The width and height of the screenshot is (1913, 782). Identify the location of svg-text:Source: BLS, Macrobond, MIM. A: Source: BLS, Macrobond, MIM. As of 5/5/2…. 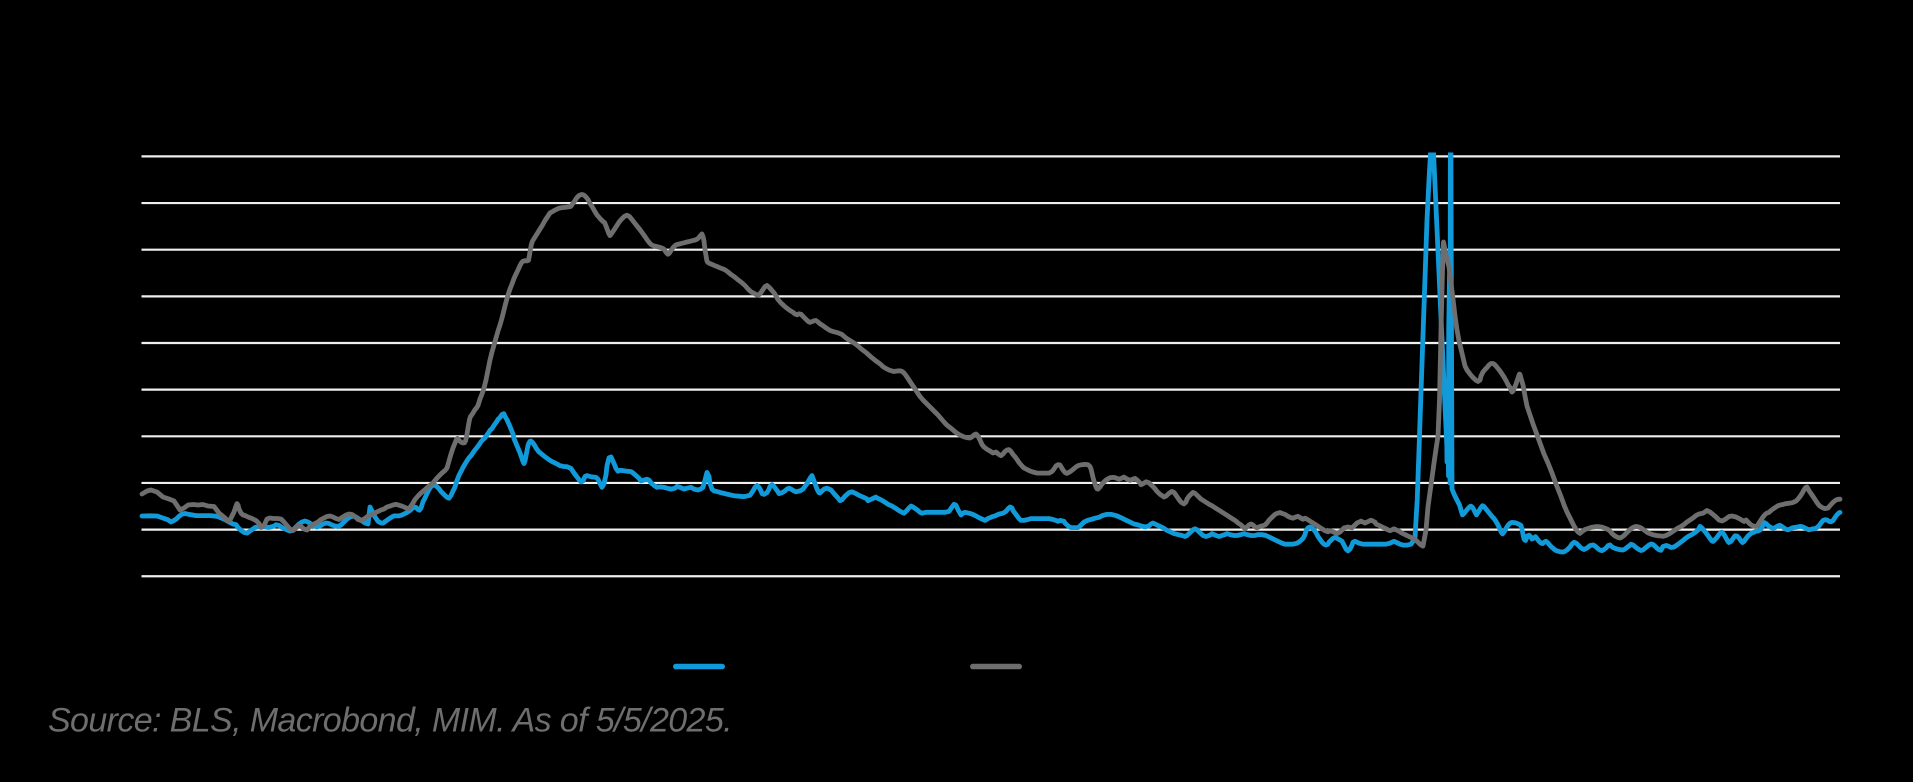
(390, 721).